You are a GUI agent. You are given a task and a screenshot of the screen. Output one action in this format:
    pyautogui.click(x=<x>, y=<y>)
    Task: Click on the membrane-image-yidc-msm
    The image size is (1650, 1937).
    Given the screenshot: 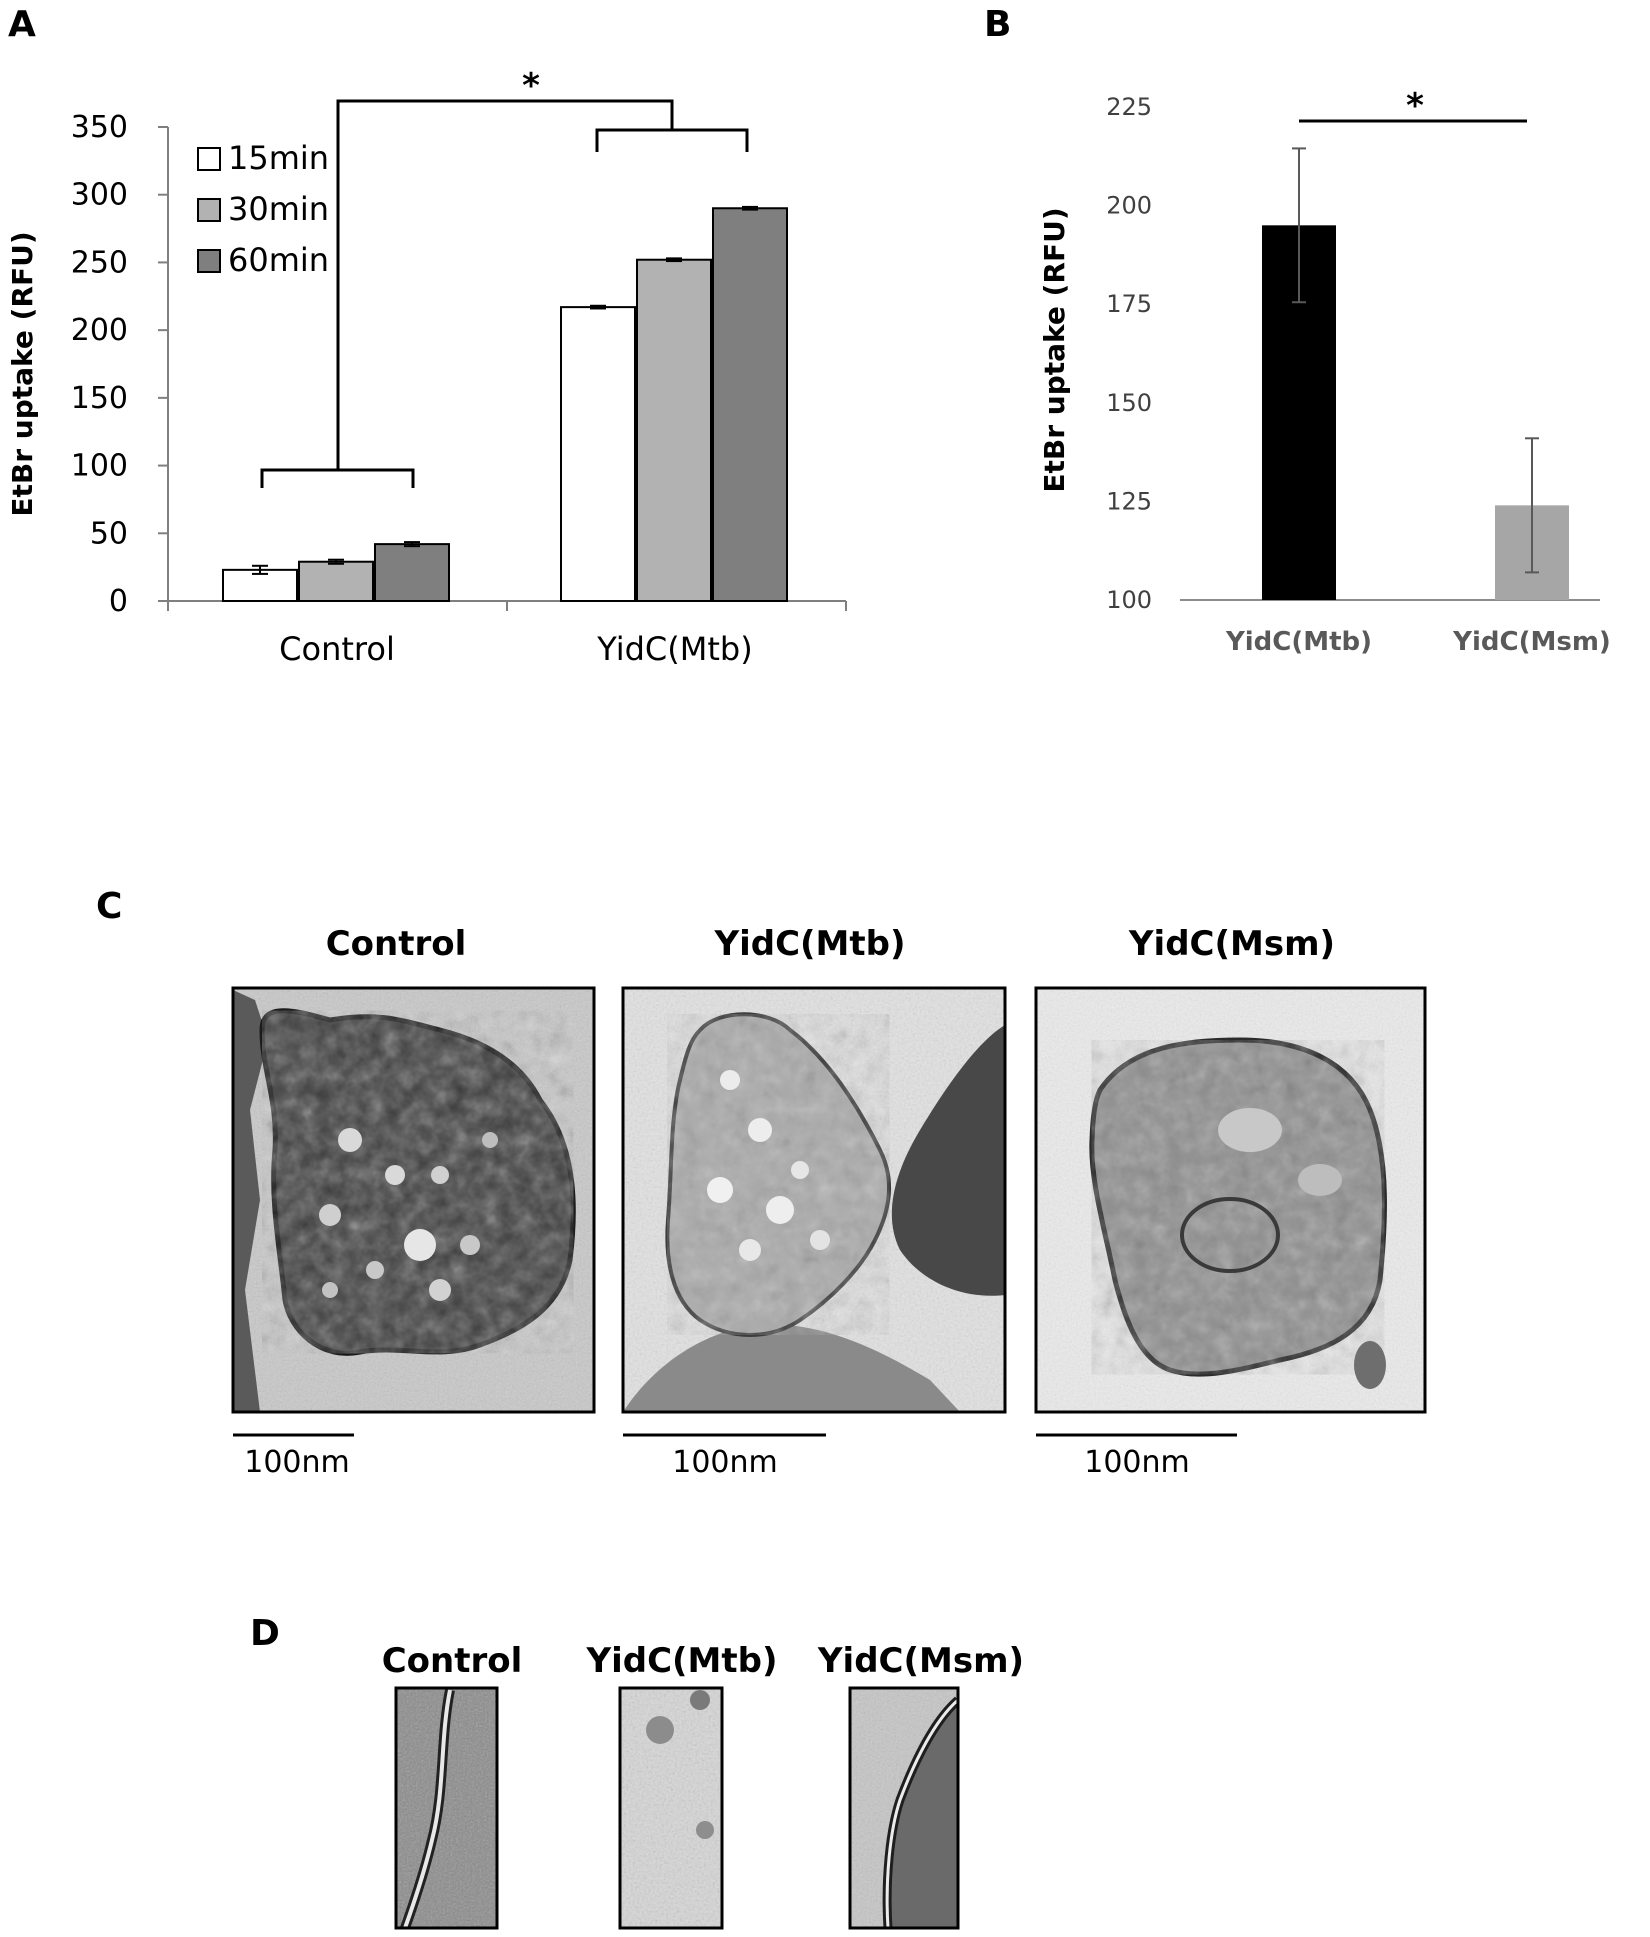 What is the action you would take?
    pyautogui.click(x=904, y=1808)
    